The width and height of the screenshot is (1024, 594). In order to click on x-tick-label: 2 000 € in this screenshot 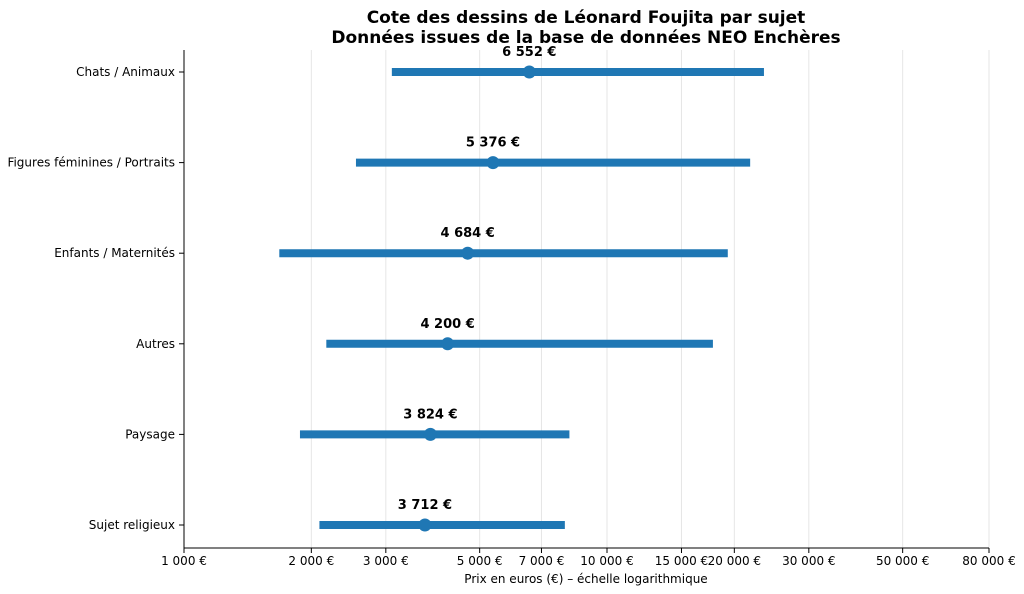, I will do `click(311, 561)`.